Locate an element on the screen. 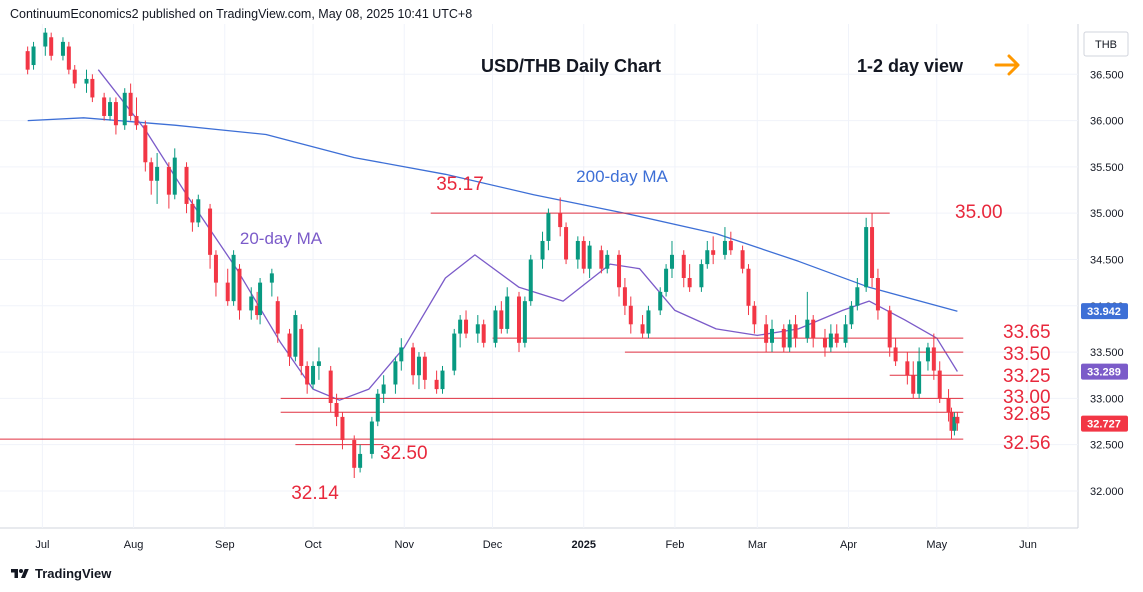  time-tick-label: 2025 is located at coordinates (583, 545).